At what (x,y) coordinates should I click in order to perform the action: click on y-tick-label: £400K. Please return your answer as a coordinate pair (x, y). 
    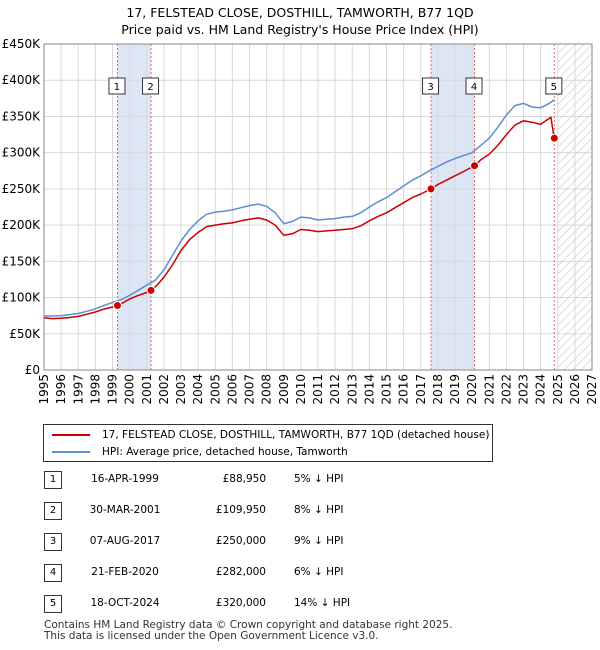
    Looking at the image, I should click on (22, 80).